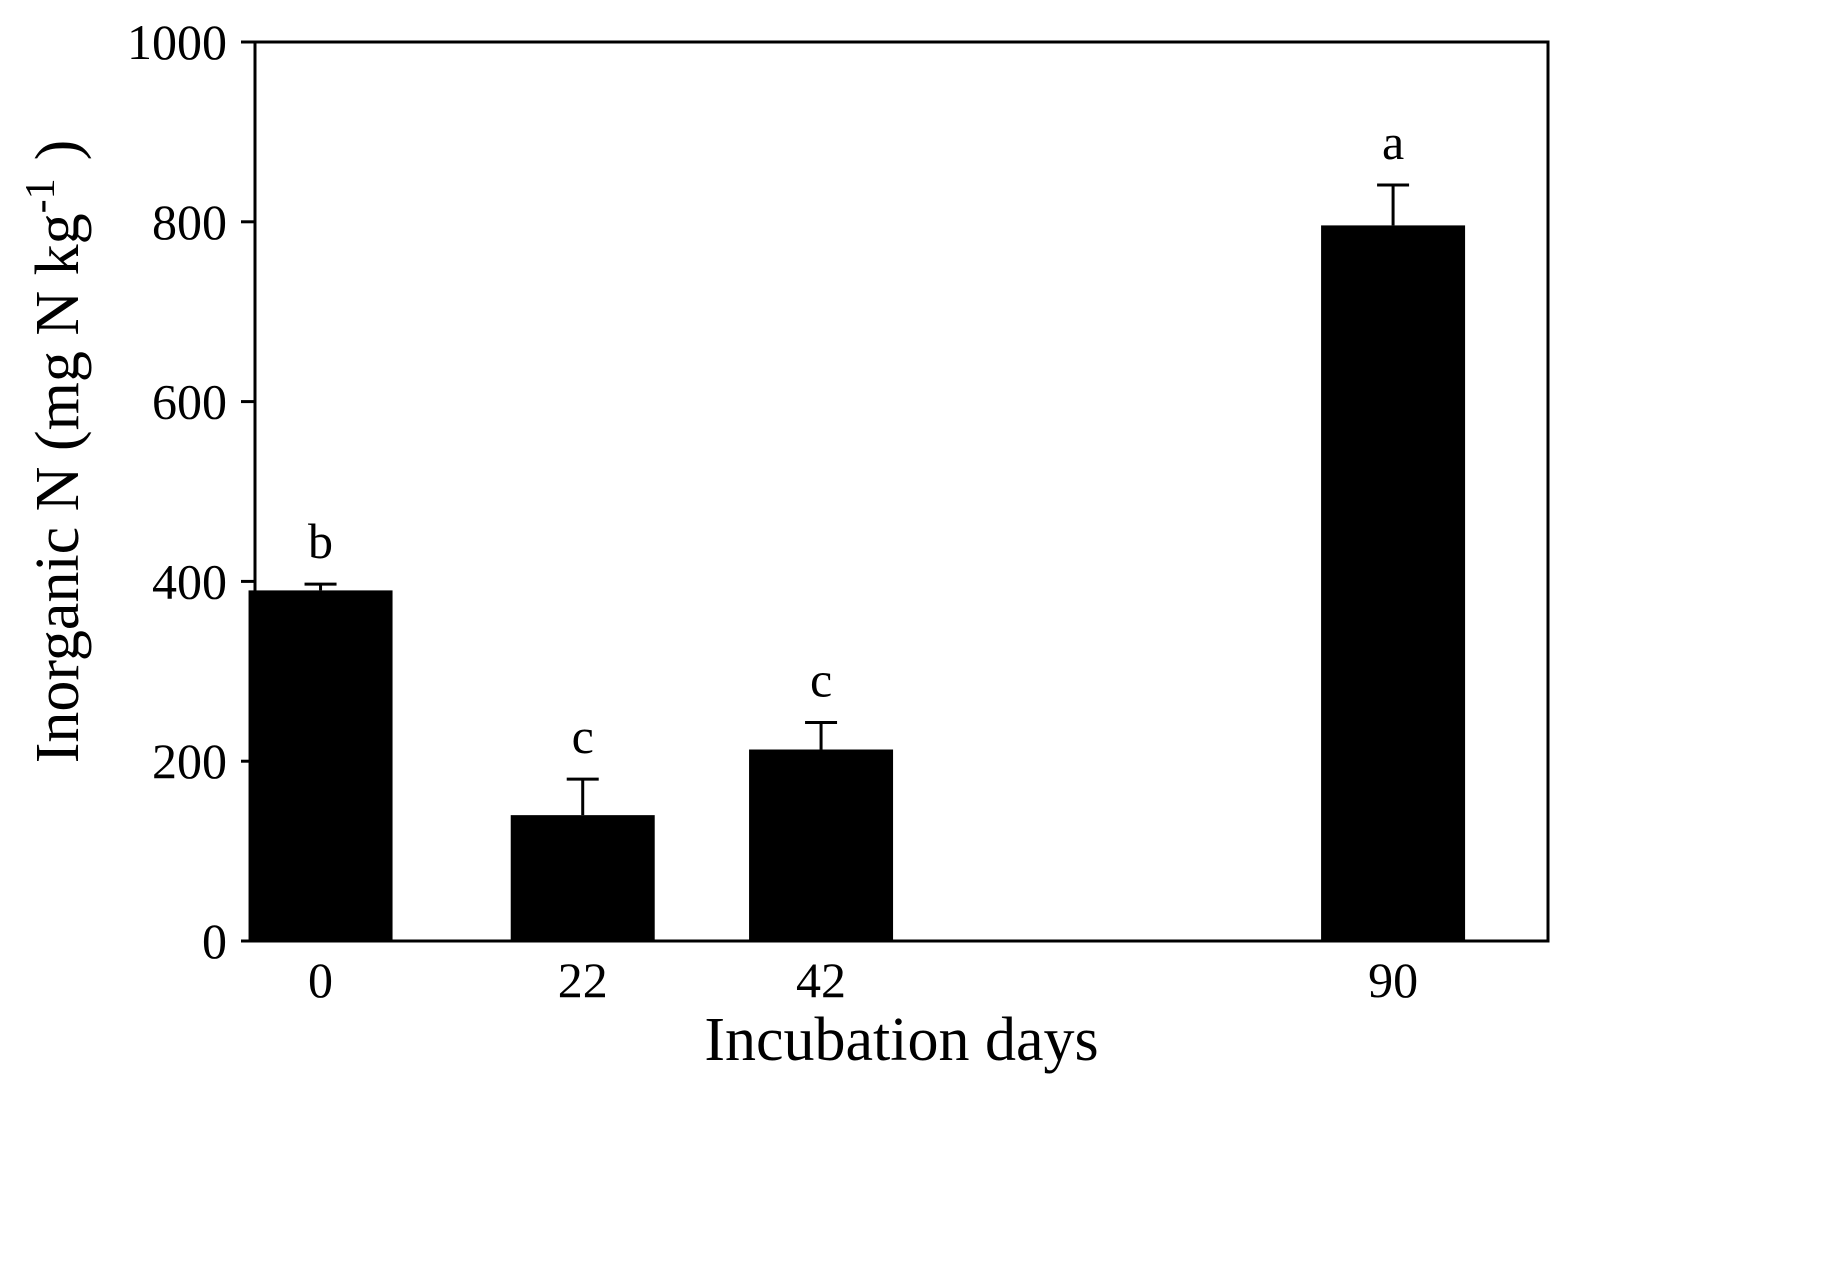 The width and height of the screenshot is (1836, 1267). What do you see at coordinates (189, 761) in the screenshot?
I see `y-tick-label: 200` at bounding box center [189, 761].